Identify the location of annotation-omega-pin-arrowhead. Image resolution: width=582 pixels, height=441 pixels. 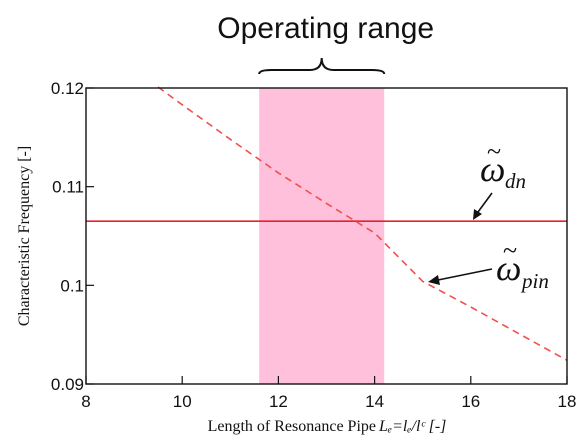
(434, 280).